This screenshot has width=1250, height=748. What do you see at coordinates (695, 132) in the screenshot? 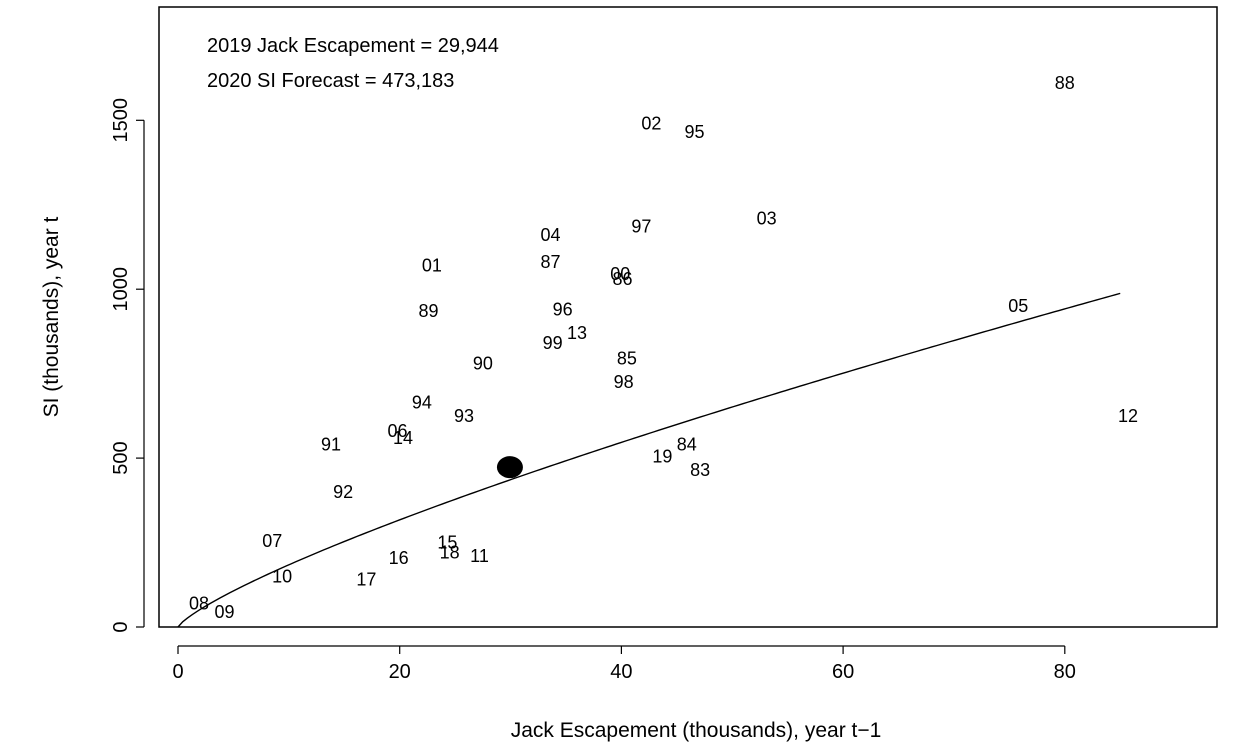
I see `point-label-95: 95` at bounding box center [695, 132].